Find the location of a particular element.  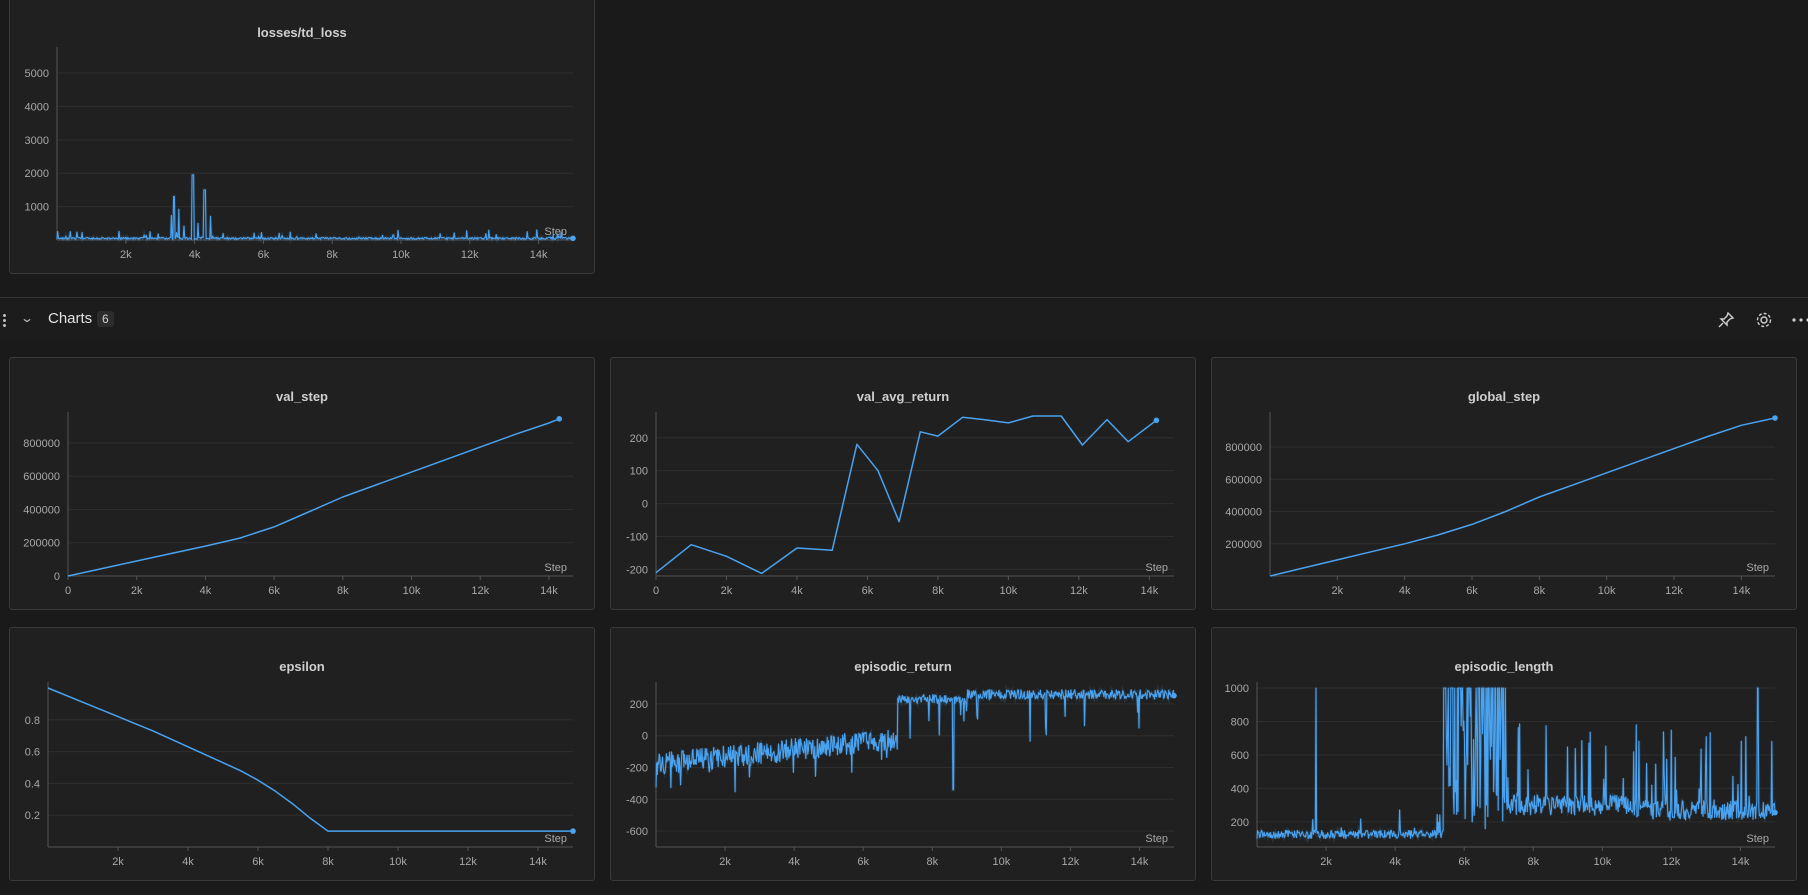

chart-svg: 200 400 600 800 1000 2k 4k 6k 8k 10k 12k 14k Step is located at coordinates (1501, 775).